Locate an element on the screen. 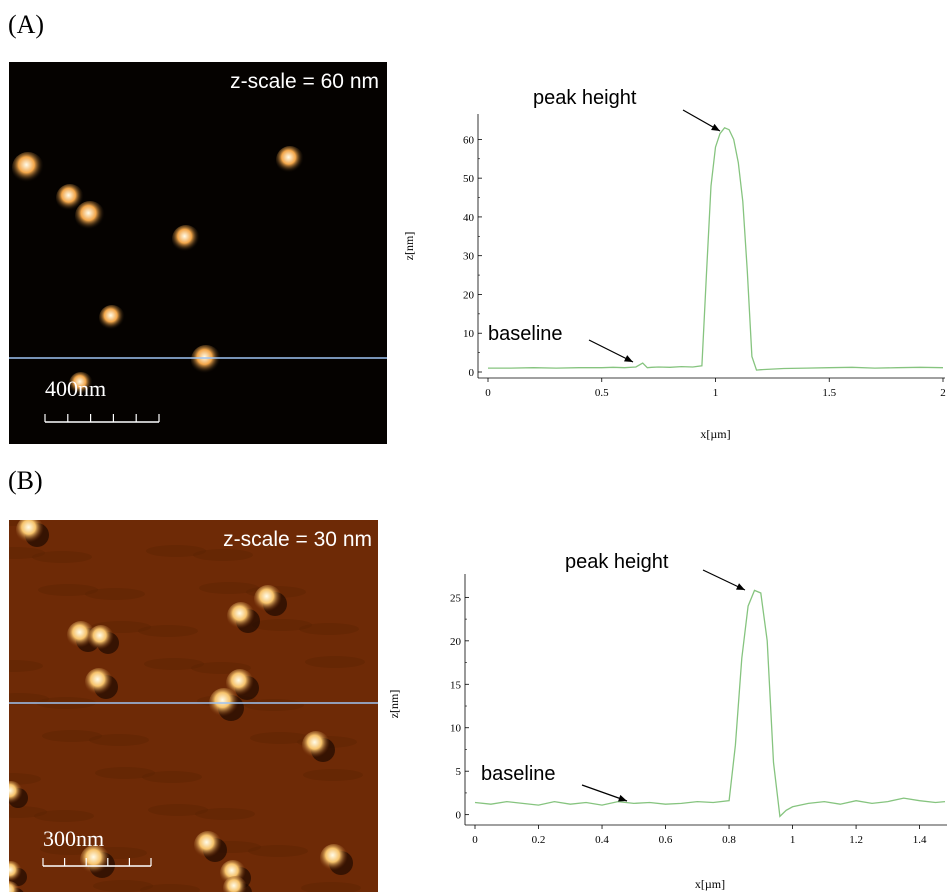  x-axis-label: x[µm] is located at coordinates (715, 434).